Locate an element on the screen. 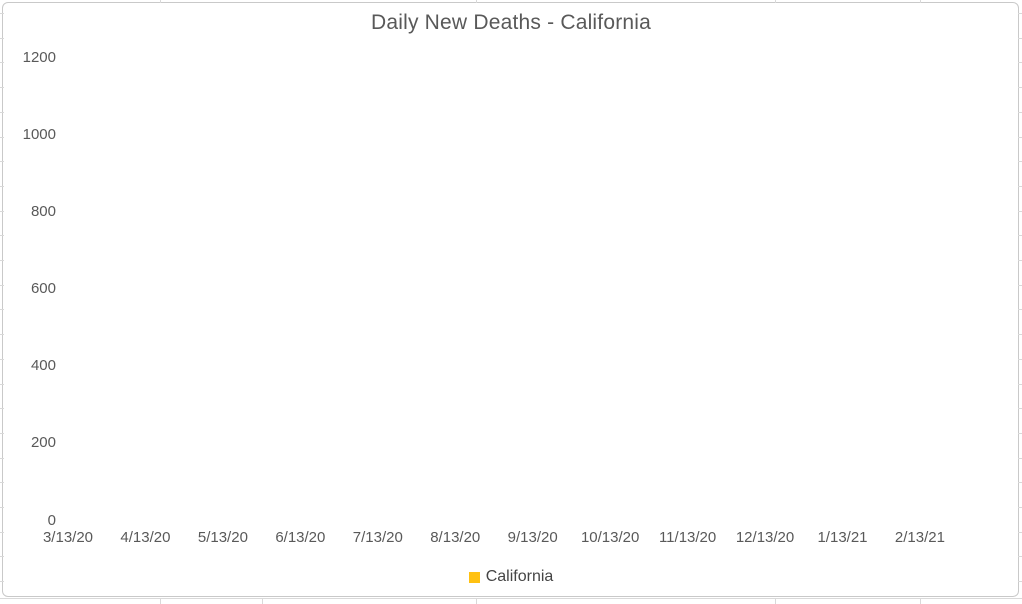  y-tick-label-600: 600 is located at coordinates (43, 289).